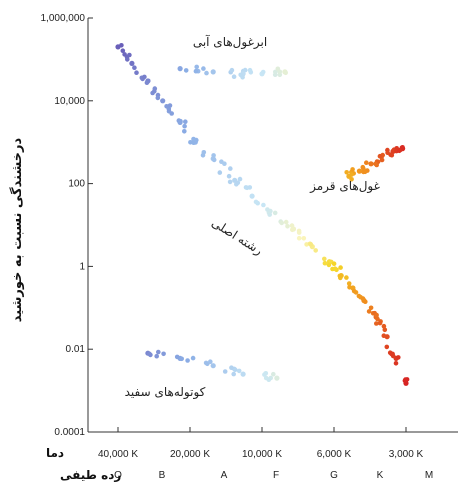 This screenshot has height=486, width=465. What do you see at coordinates (76, 349) in the screenshot?
I see `y-tick-label: 0.01` at bounding box center [76, 349].